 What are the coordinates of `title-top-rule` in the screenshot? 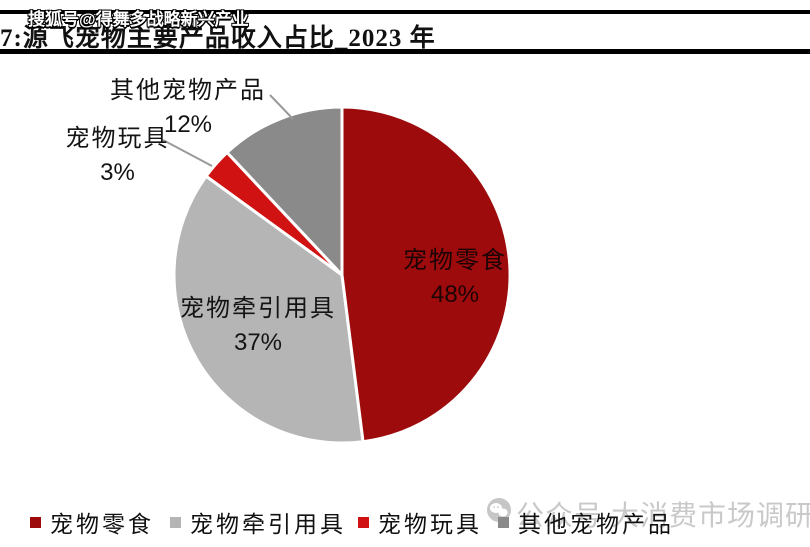 It's located at (405, 12).